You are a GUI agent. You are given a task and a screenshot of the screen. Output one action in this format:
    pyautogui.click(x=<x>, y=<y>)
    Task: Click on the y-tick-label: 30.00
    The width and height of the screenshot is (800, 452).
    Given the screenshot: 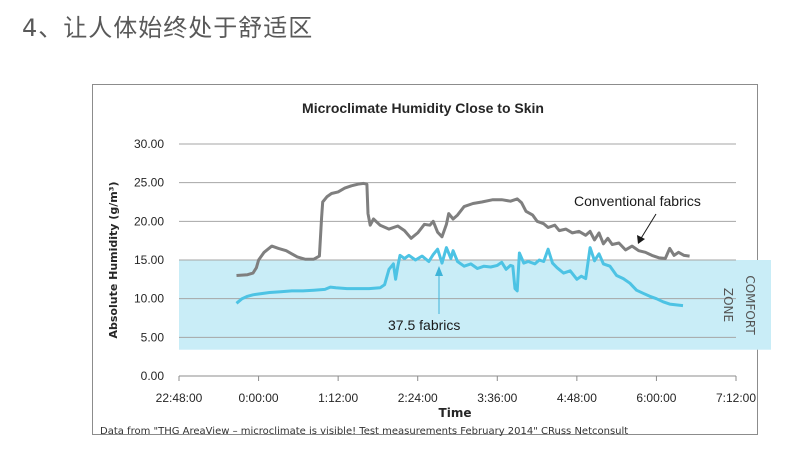 What is the action you would take?
    pyautogui.click(x=149, y=144)
    